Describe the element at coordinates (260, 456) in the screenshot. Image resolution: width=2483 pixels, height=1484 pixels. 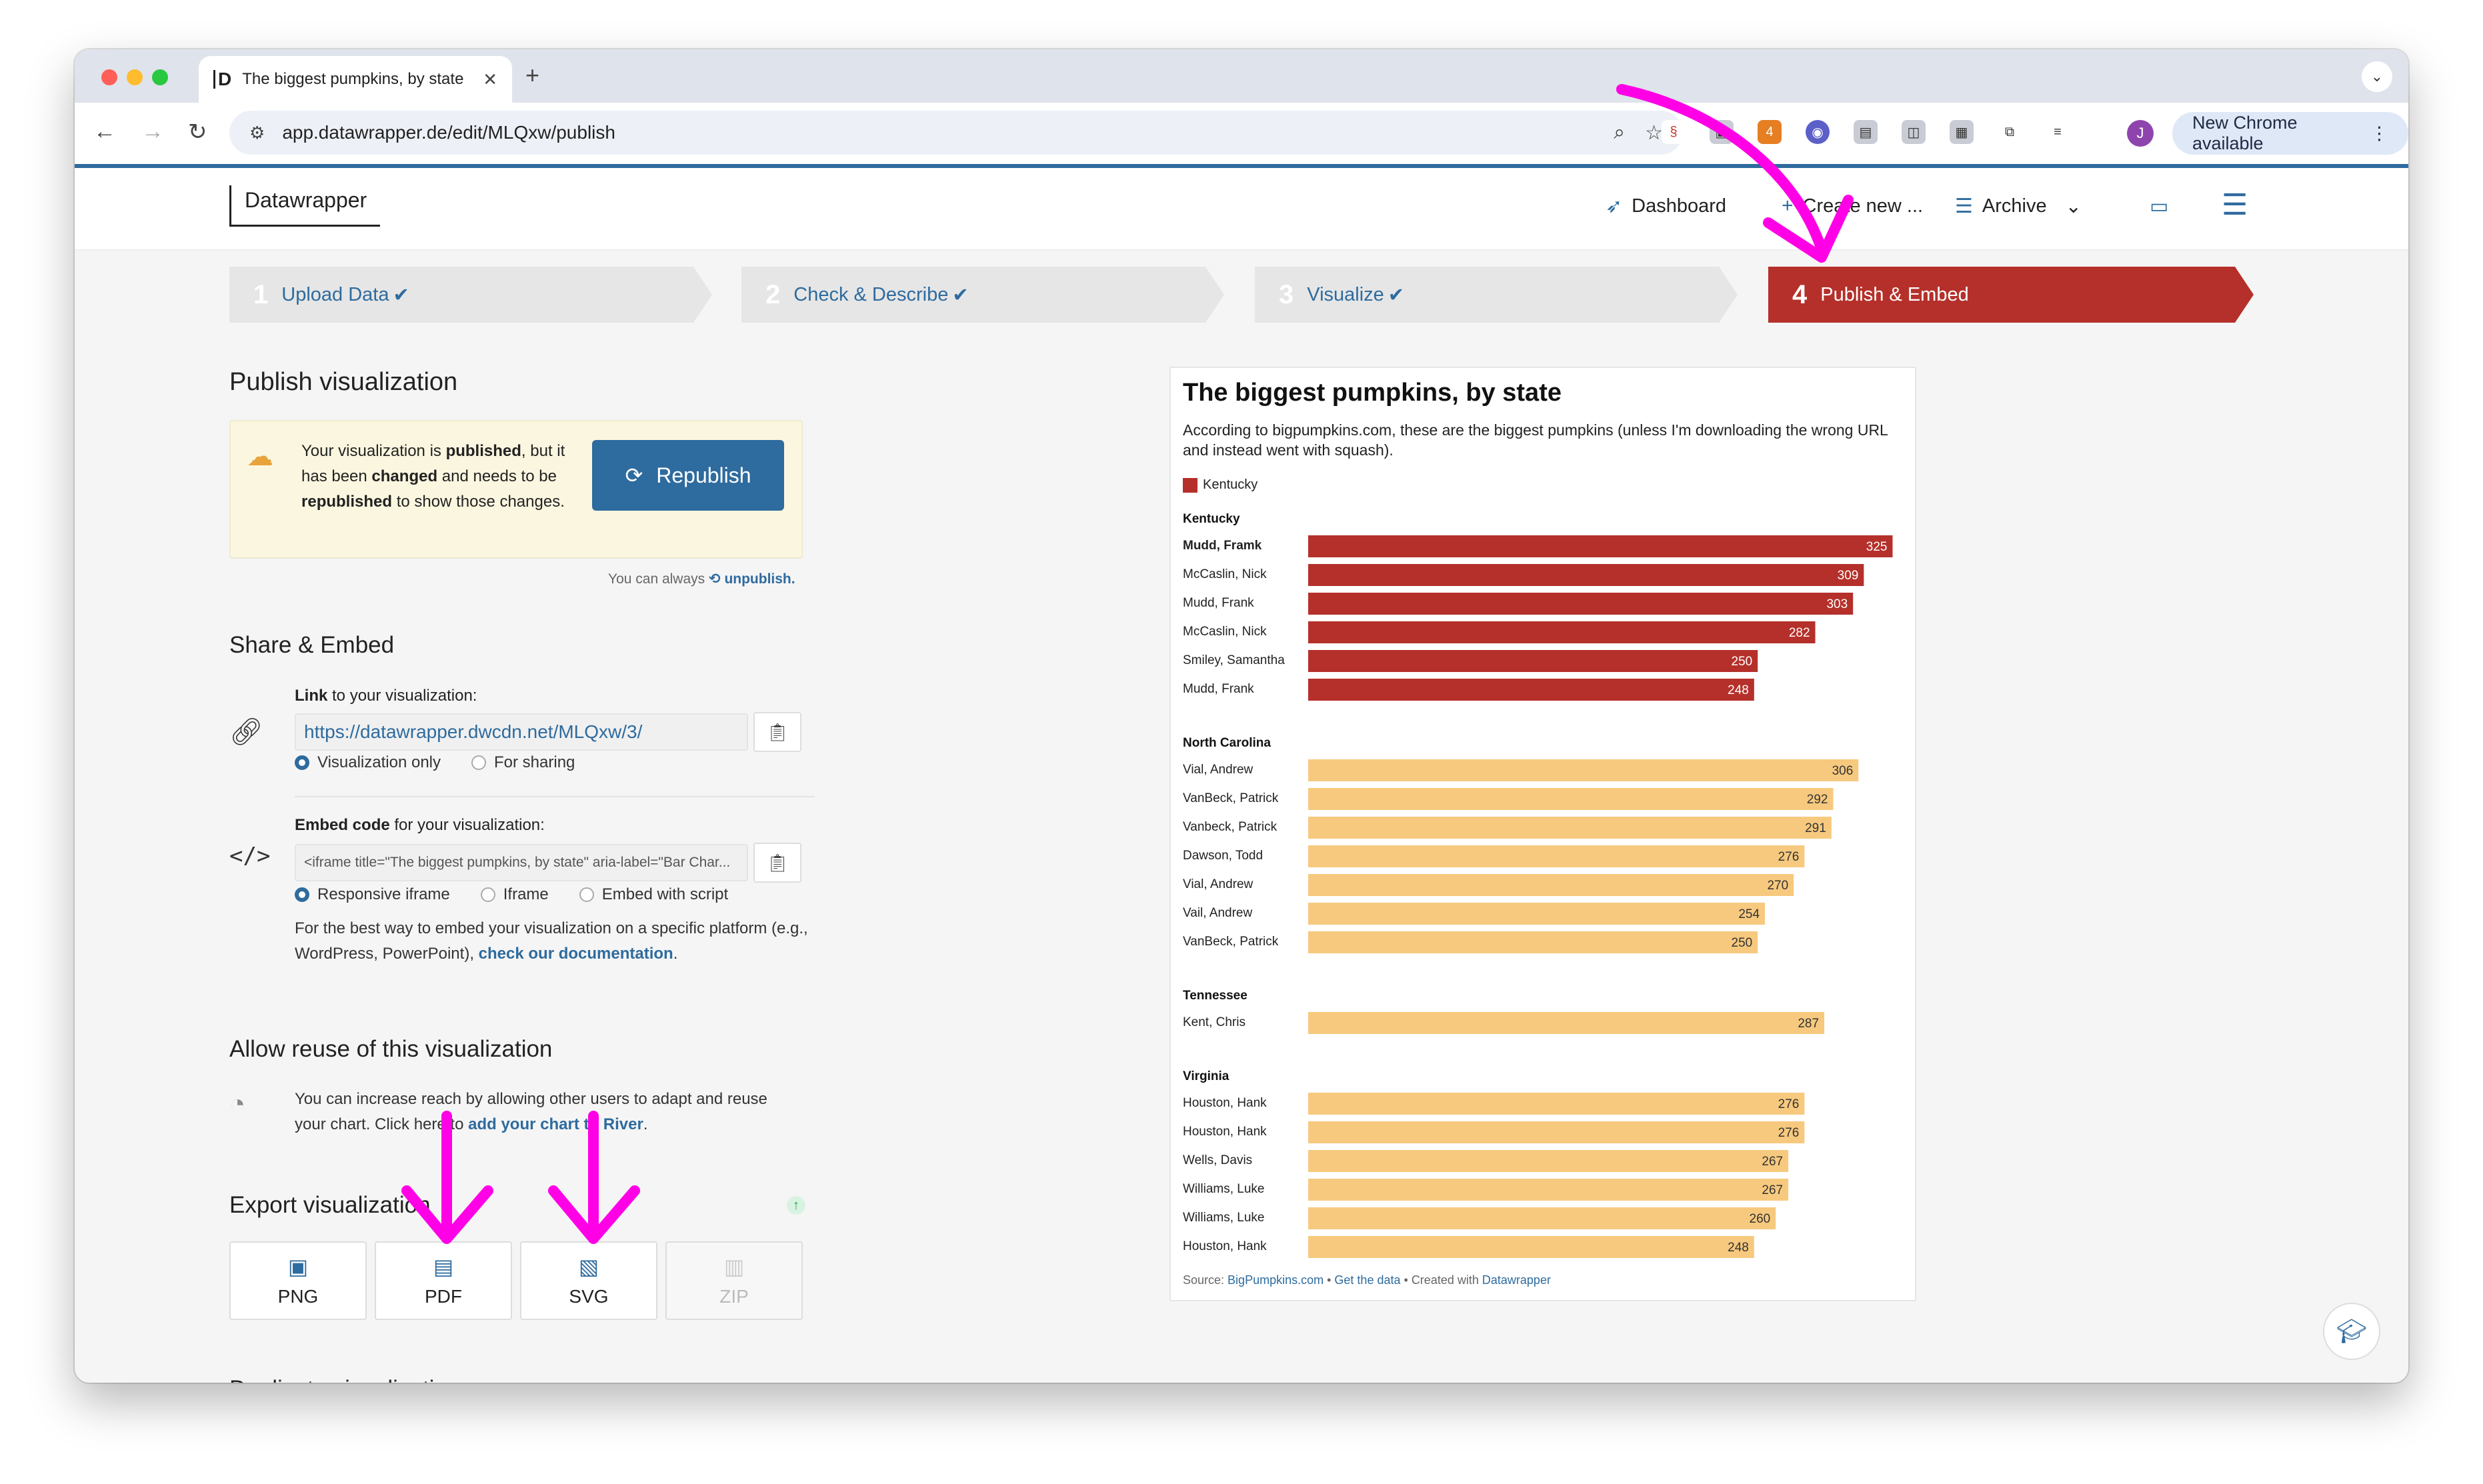
I see `cloud-upload-icon: ☁` at that location.